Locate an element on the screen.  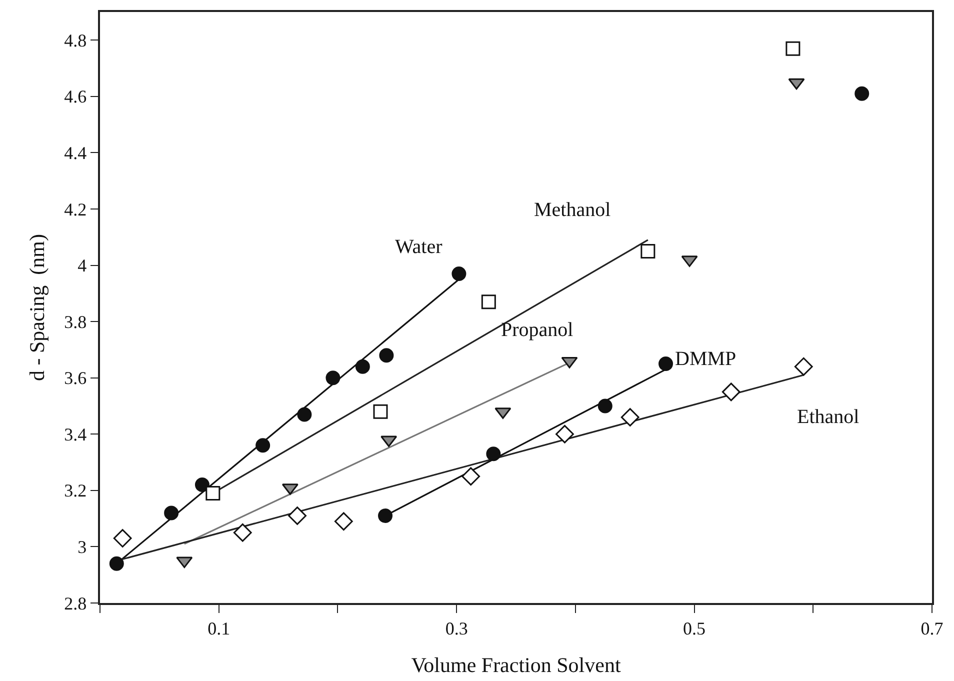
y-tick-label: 3.2 is located at coordinates (75, 490).